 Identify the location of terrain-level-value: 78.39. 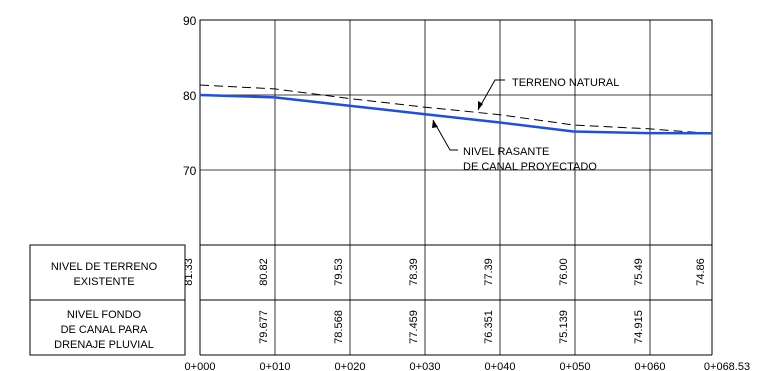
(414, 272).